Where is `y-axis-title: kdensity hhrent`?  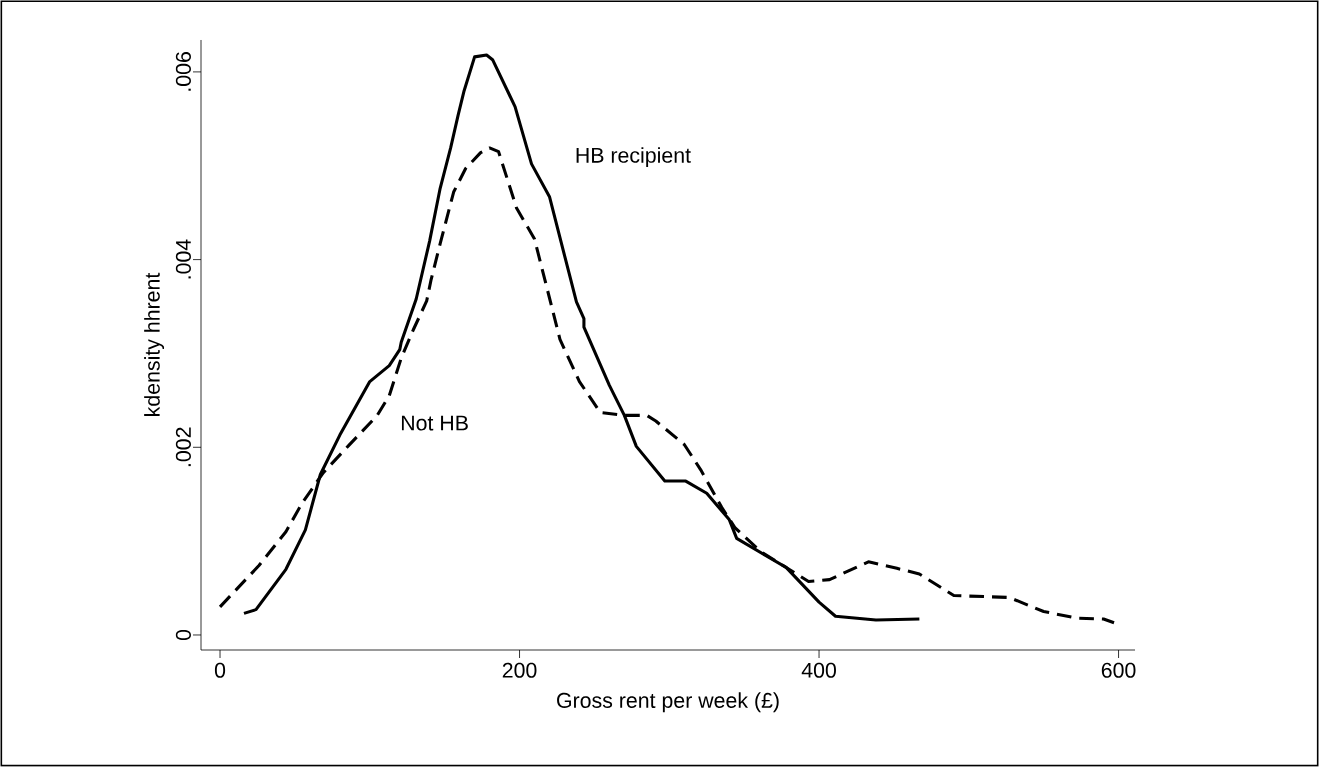 y-axis-title: kdensity hhrent is located at coordinates (154, 344).